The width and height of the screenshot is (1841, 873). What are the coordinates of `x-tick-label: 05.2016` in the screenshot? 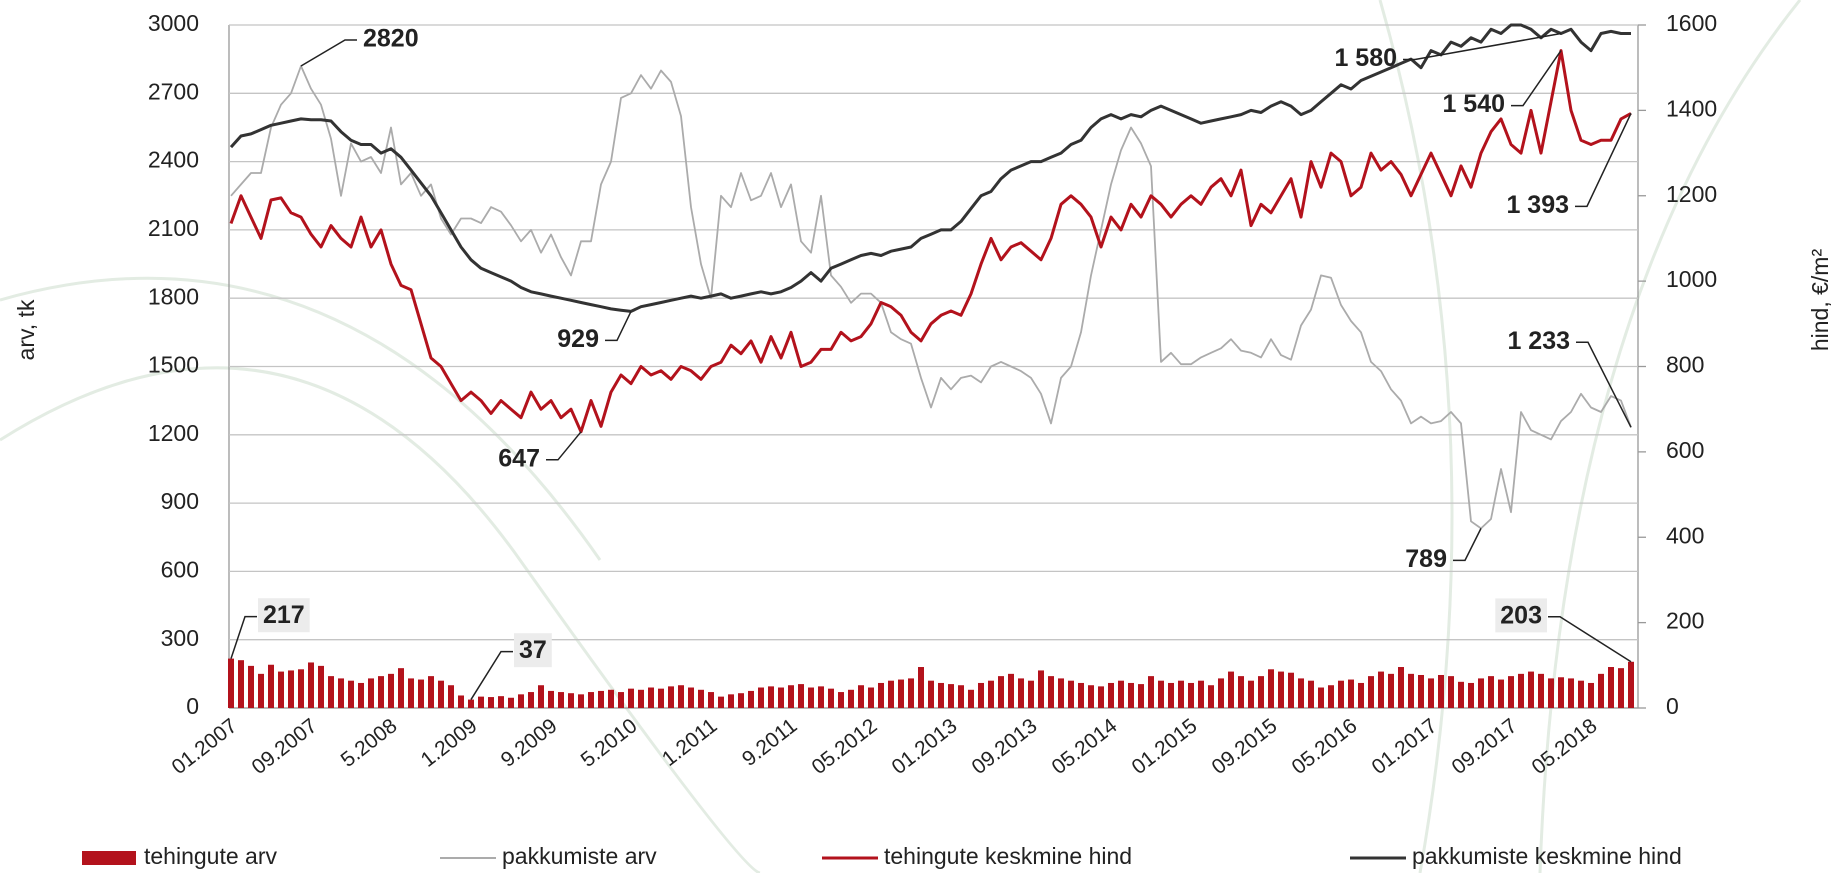 It's located at (1325, 746).